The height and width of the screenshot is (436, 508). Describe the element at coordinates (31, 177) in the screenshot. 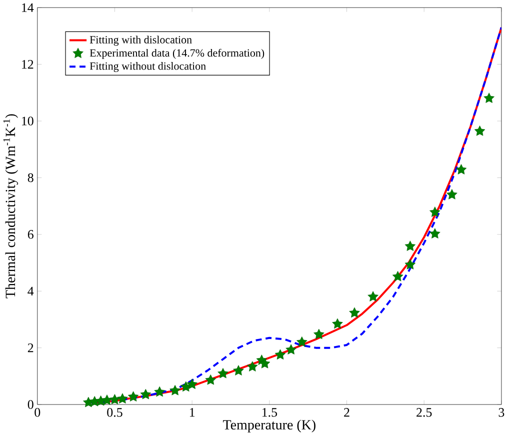

I see `y-tick-label: 8` at that location.